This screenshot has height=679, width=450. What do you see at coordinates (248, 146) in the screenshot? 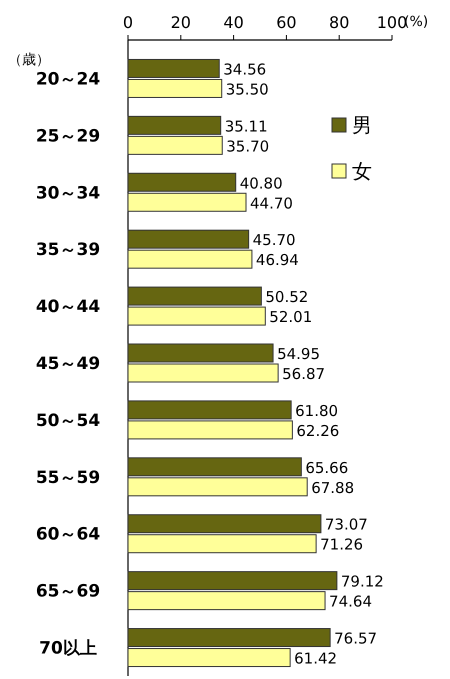
I see `data-label: 35.70` at bounding box center [248, 146].